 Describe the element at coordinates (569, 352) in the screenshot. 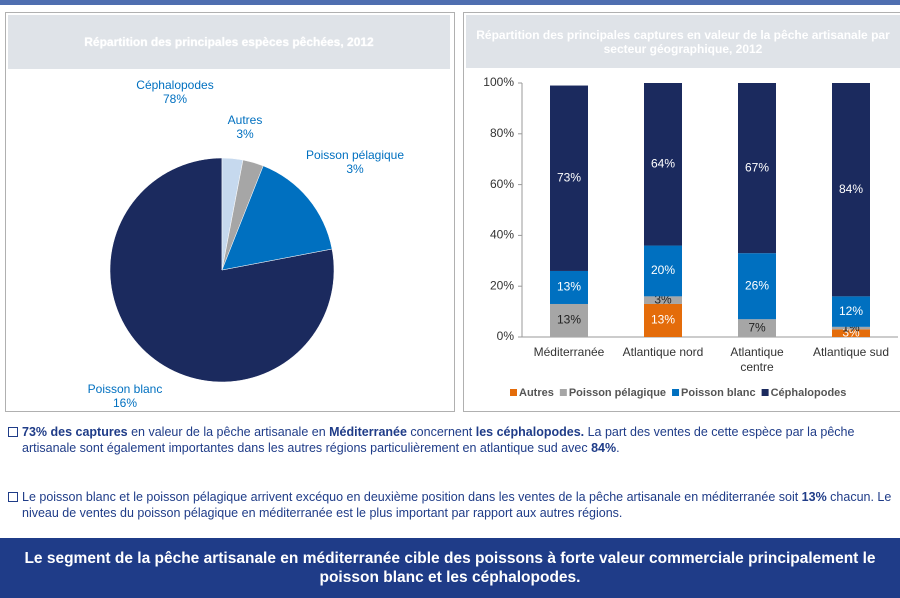

I see `x-tick-label: Méditerranée` at that location.